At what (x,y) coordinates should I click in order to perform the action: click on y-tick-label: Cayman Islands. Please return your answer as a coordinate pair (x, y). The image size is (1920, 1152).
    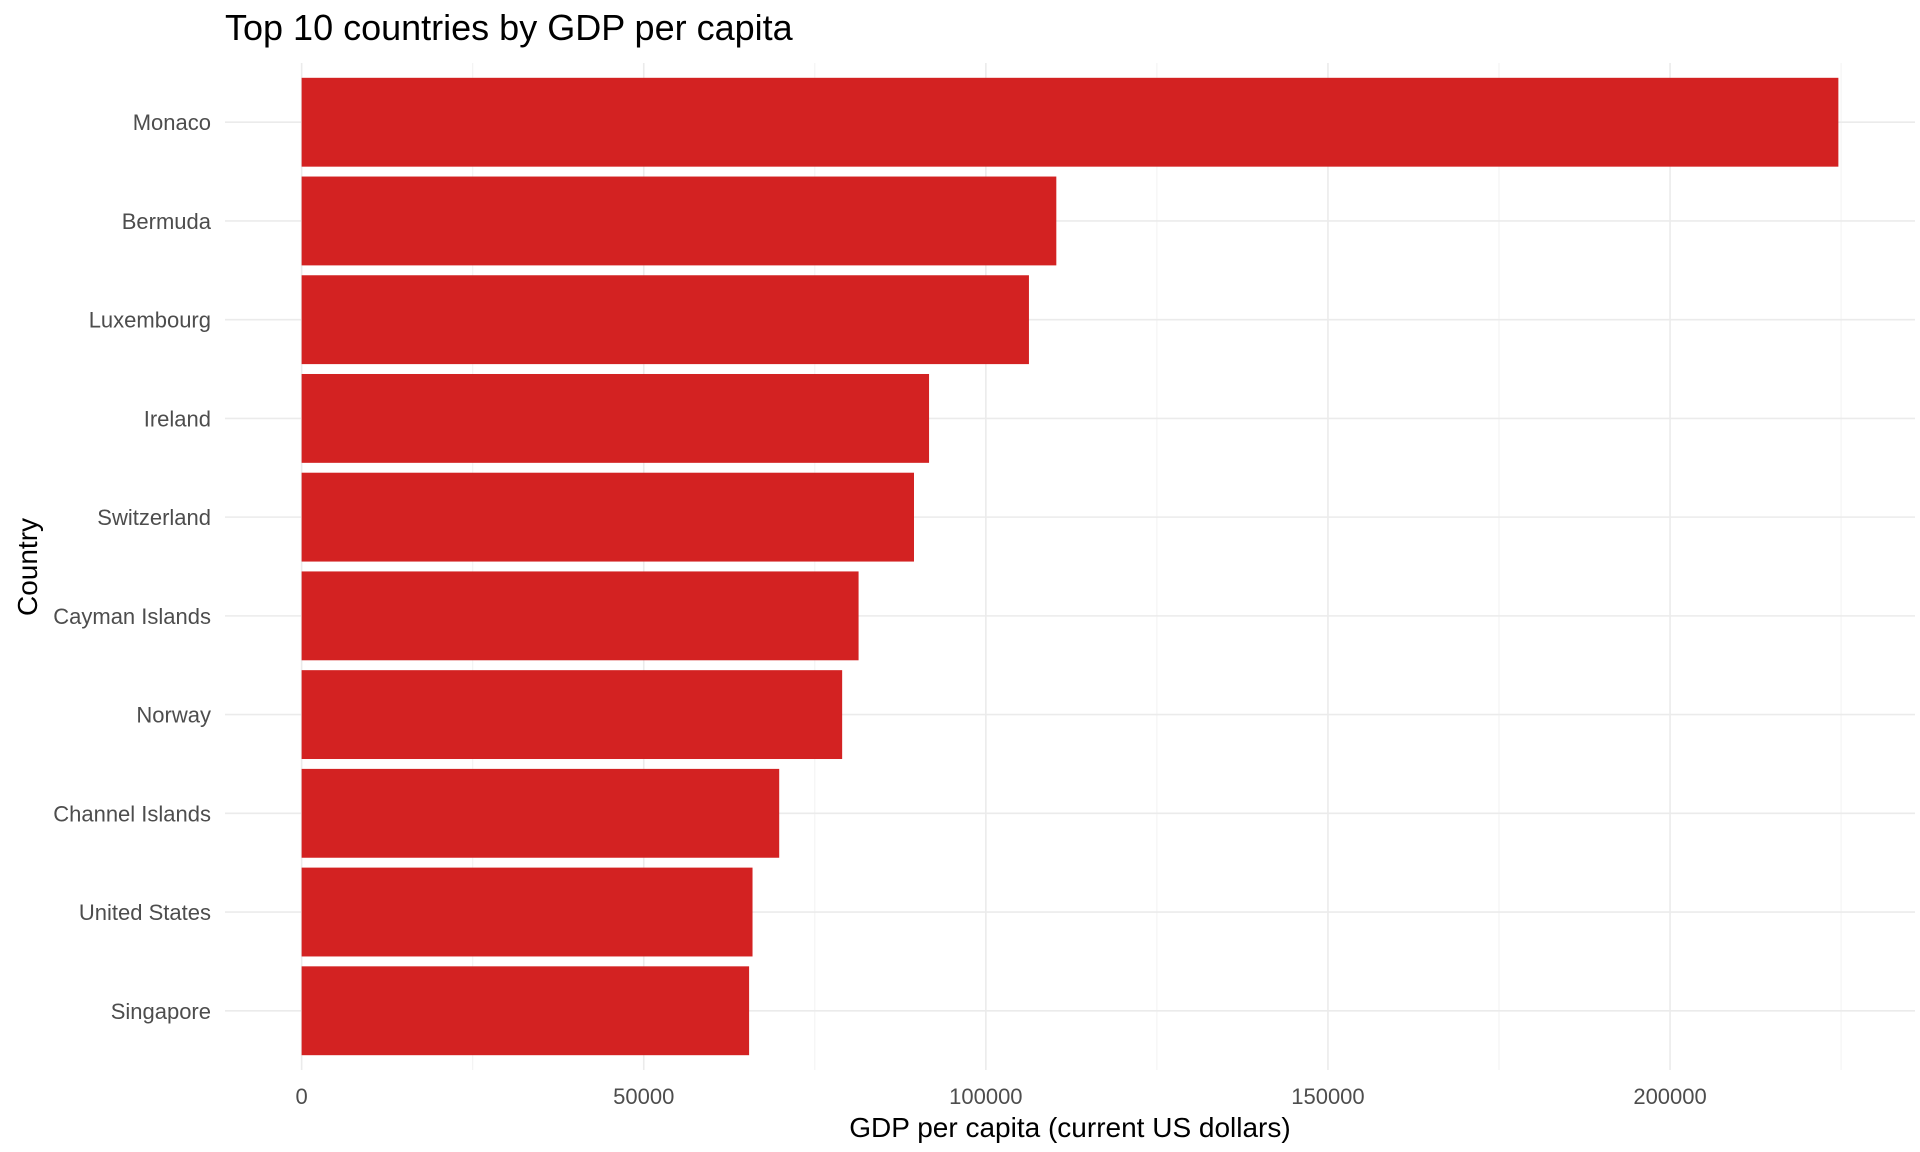
    Looking at the image, I should click on (132, 616).